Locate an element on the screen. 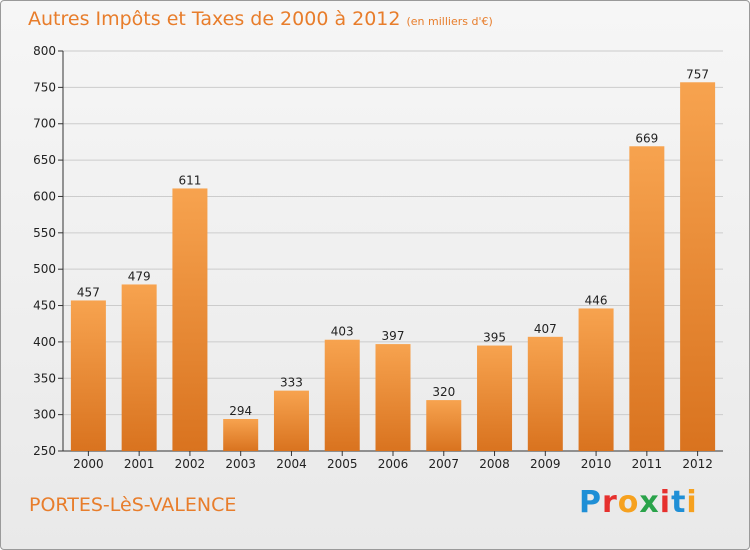 The height and width of the screenshot is (550, 750). y-tick-label: 500 is located at coordinates (44, 269).